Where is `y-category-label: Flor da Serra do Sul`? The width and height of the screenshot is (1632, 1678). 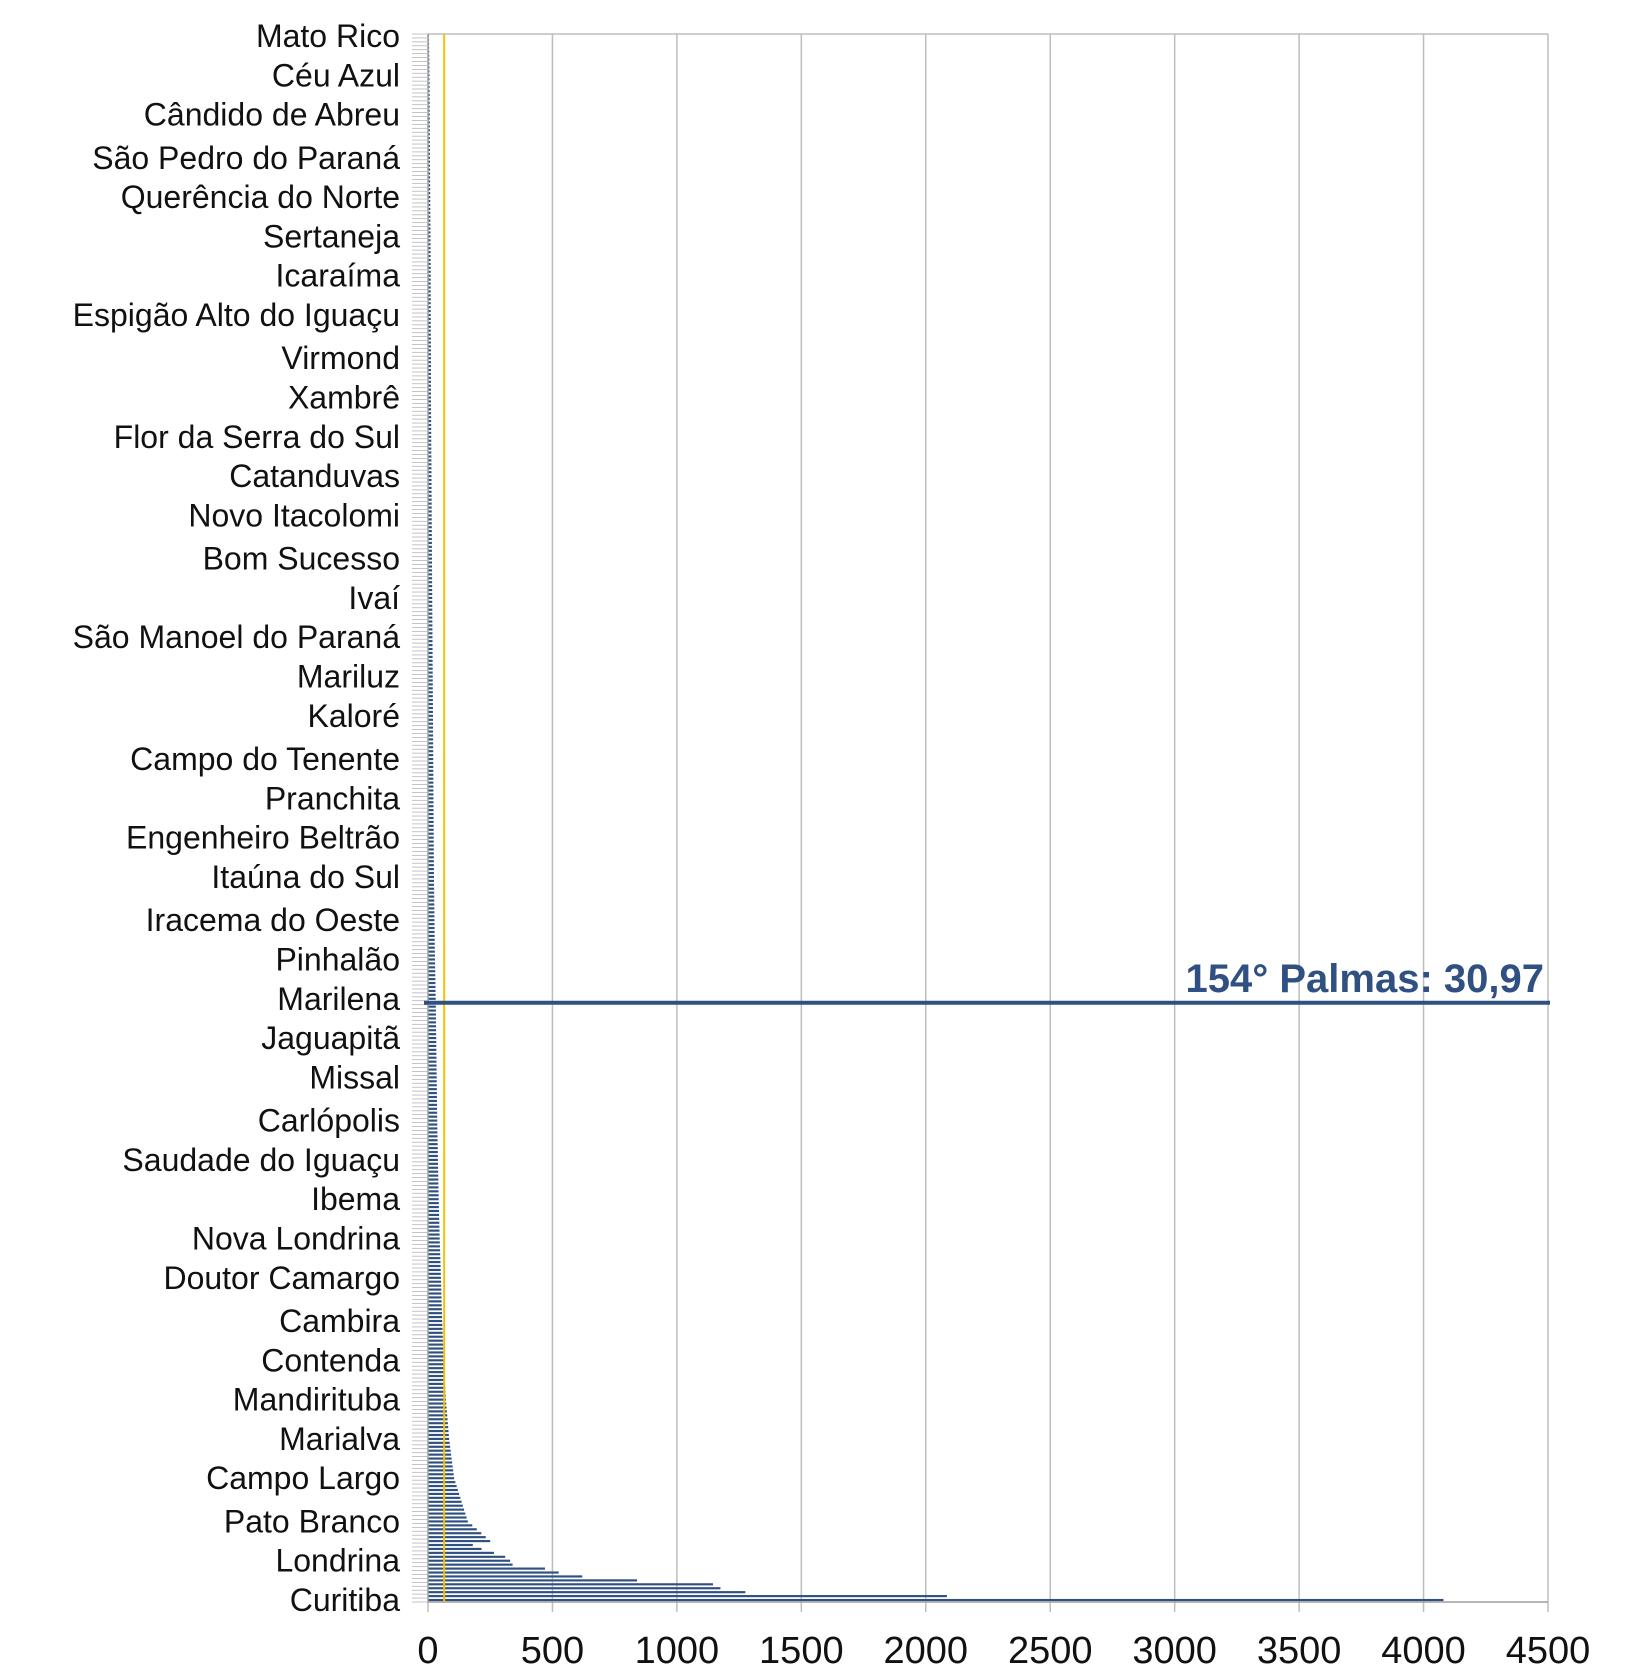 y-category-label: Flor da Serra do Sul is located at coordinates (257, 437).